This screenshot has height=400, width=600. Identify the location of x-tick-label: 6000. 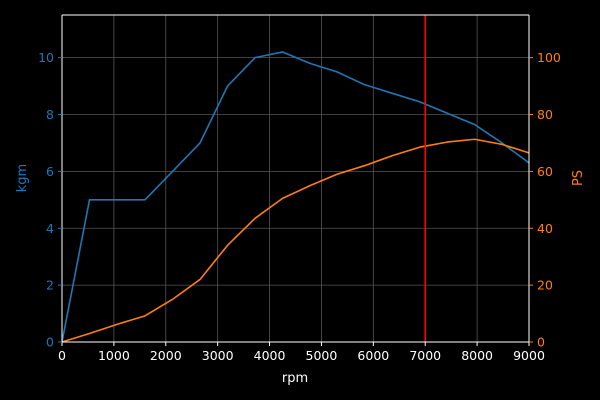
(373, 355).